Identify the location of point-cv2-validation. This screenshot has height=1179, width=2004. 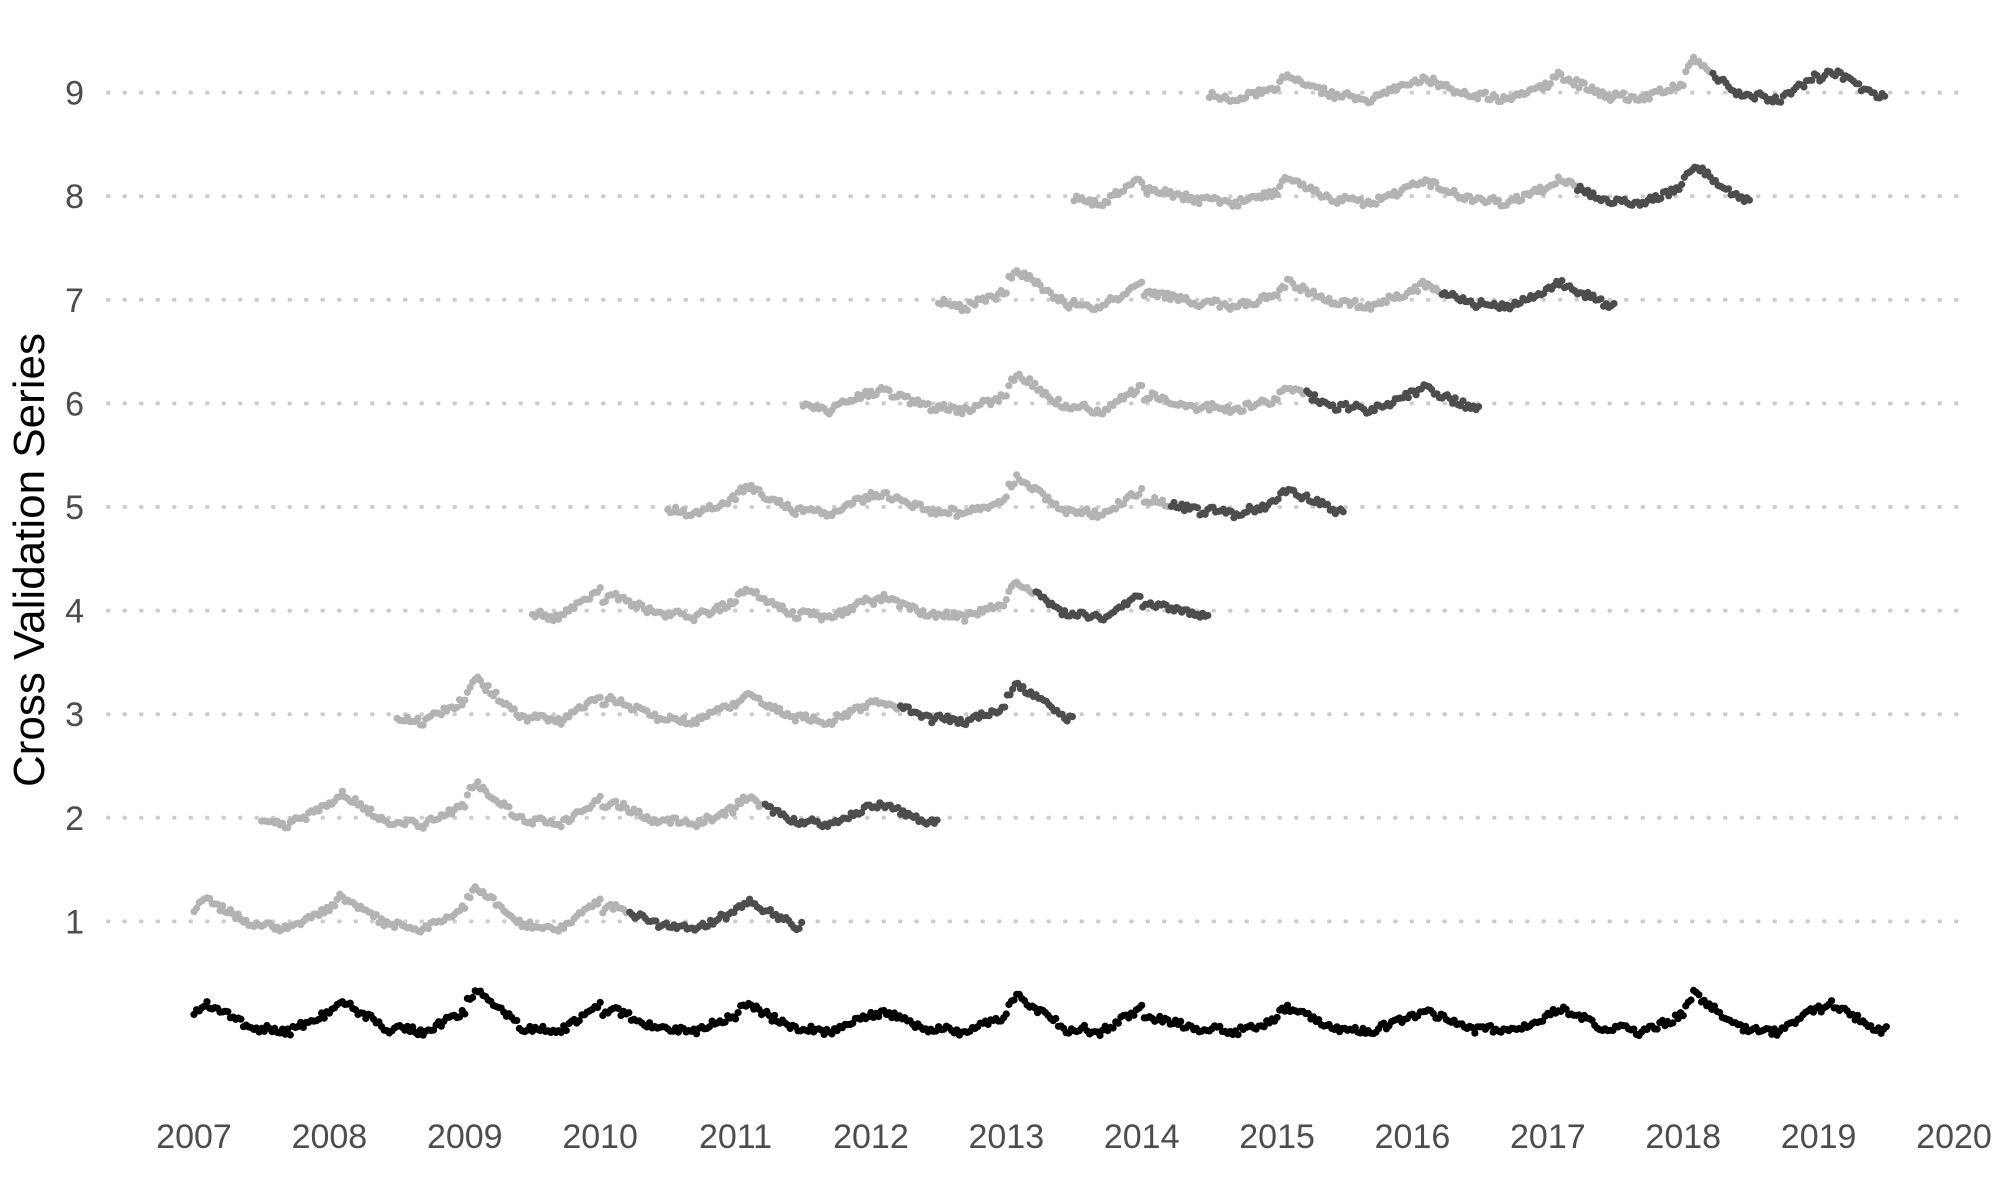
(916, 816).